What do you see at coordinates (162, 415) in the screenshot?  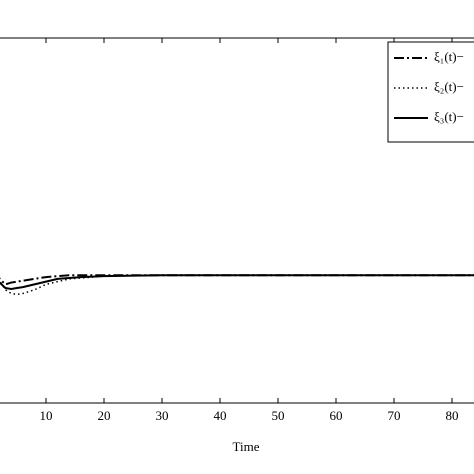 I see `x-tick-label: 30` at bounding box center [162, 415].